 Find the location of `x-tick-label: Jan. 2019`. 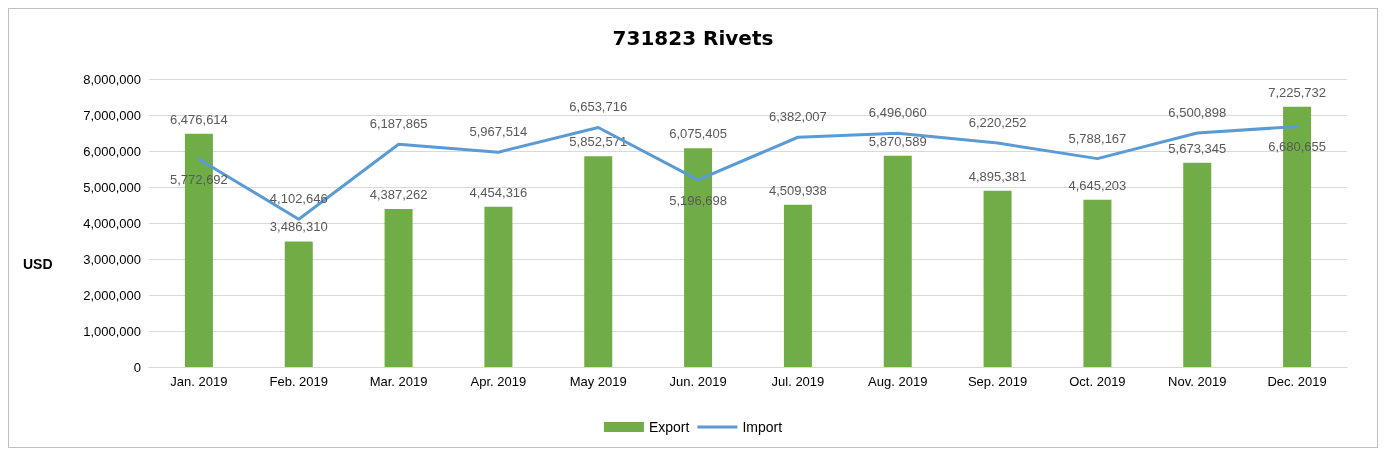

x-tick-label: Jan. 2019 is located at coordinates (199, 381).